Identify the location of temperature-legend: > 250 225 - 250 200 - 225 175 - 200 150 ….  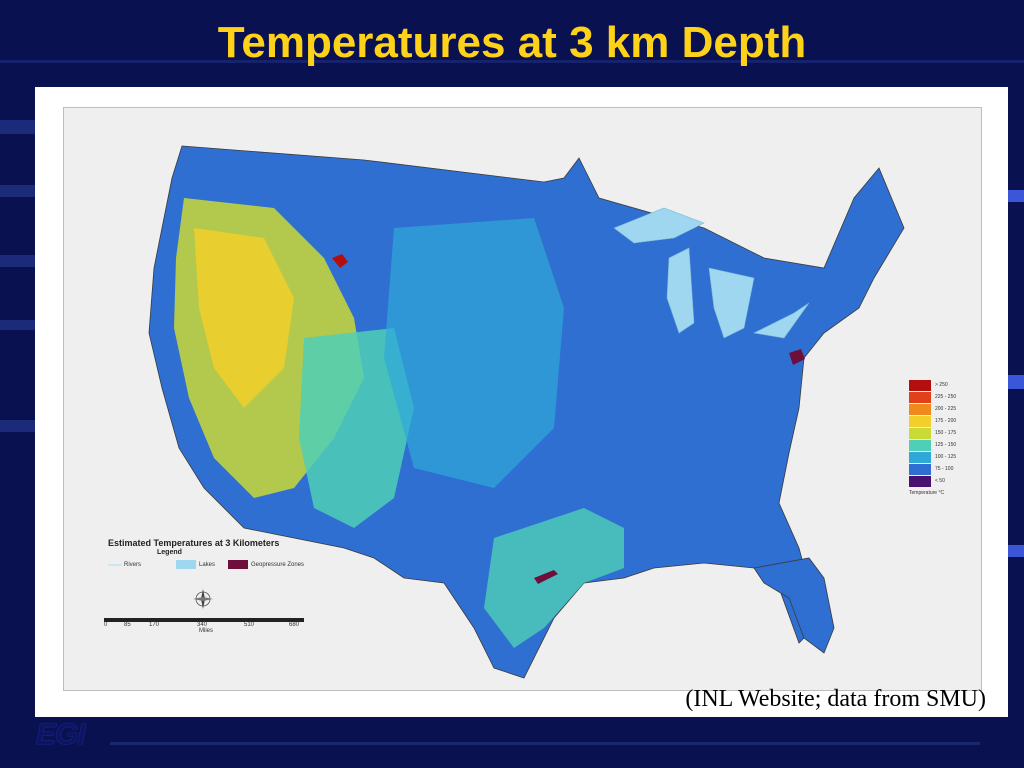
(932, 438).